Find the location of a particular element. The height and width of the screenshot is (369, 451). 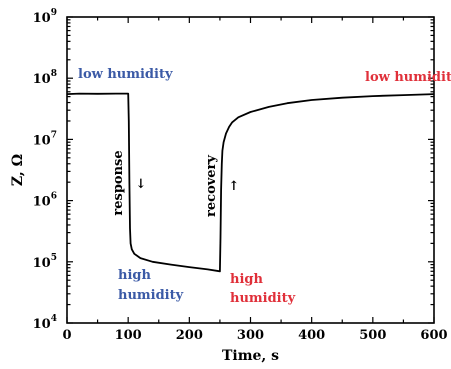

y-tick-label: 10⁴ is located at coordinates (45, 323).